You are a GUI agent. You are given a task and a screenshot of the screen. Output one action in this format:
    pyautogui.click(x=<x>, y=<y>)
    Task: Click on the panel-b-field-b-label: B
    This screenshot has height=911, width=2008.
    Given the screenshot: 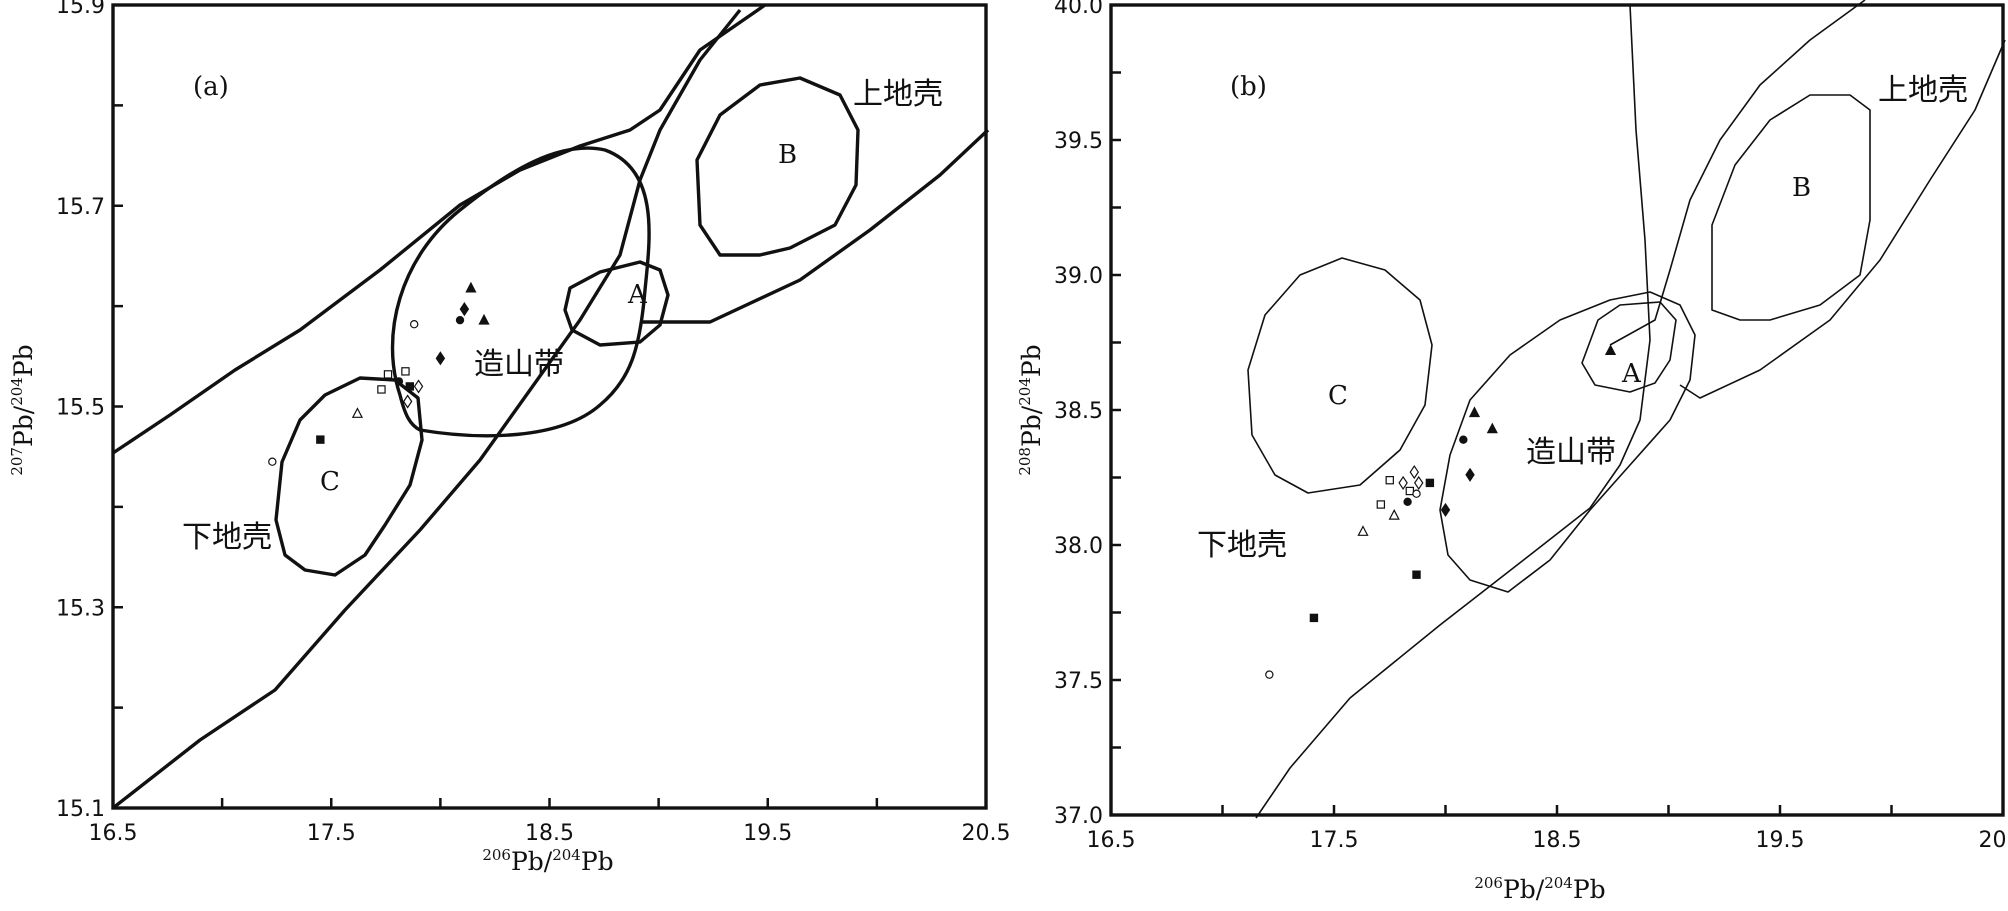 What is the action you would take?
    pyautogui.click(x=1801, y=188)
    